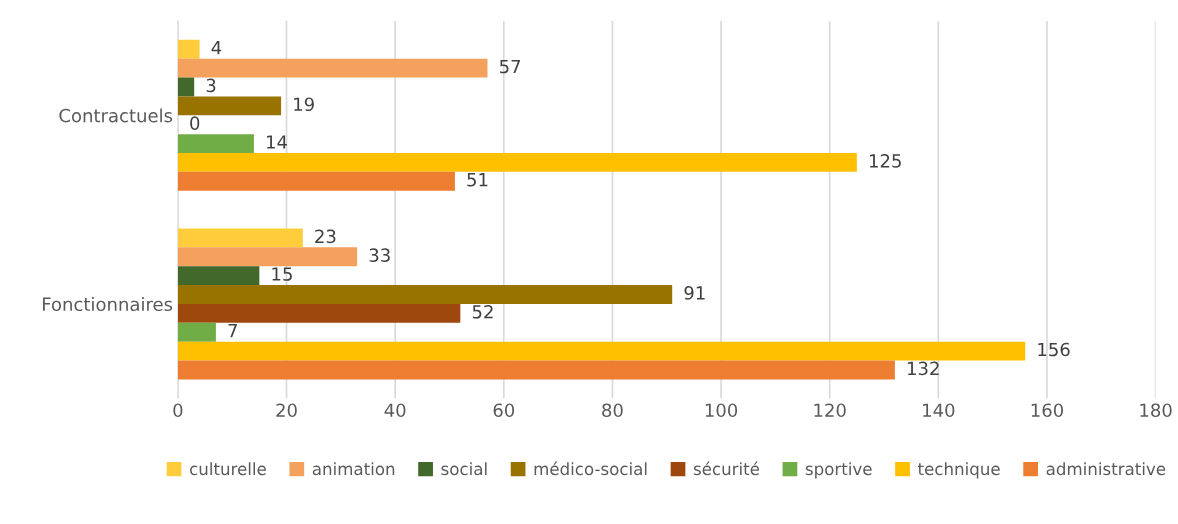 The height and width of the screenshot is (524, 1178). What do you see at coordinates (726, 468) in the screenshot?
I see `legend-label: sécurité` at bounding box center [726, 468].